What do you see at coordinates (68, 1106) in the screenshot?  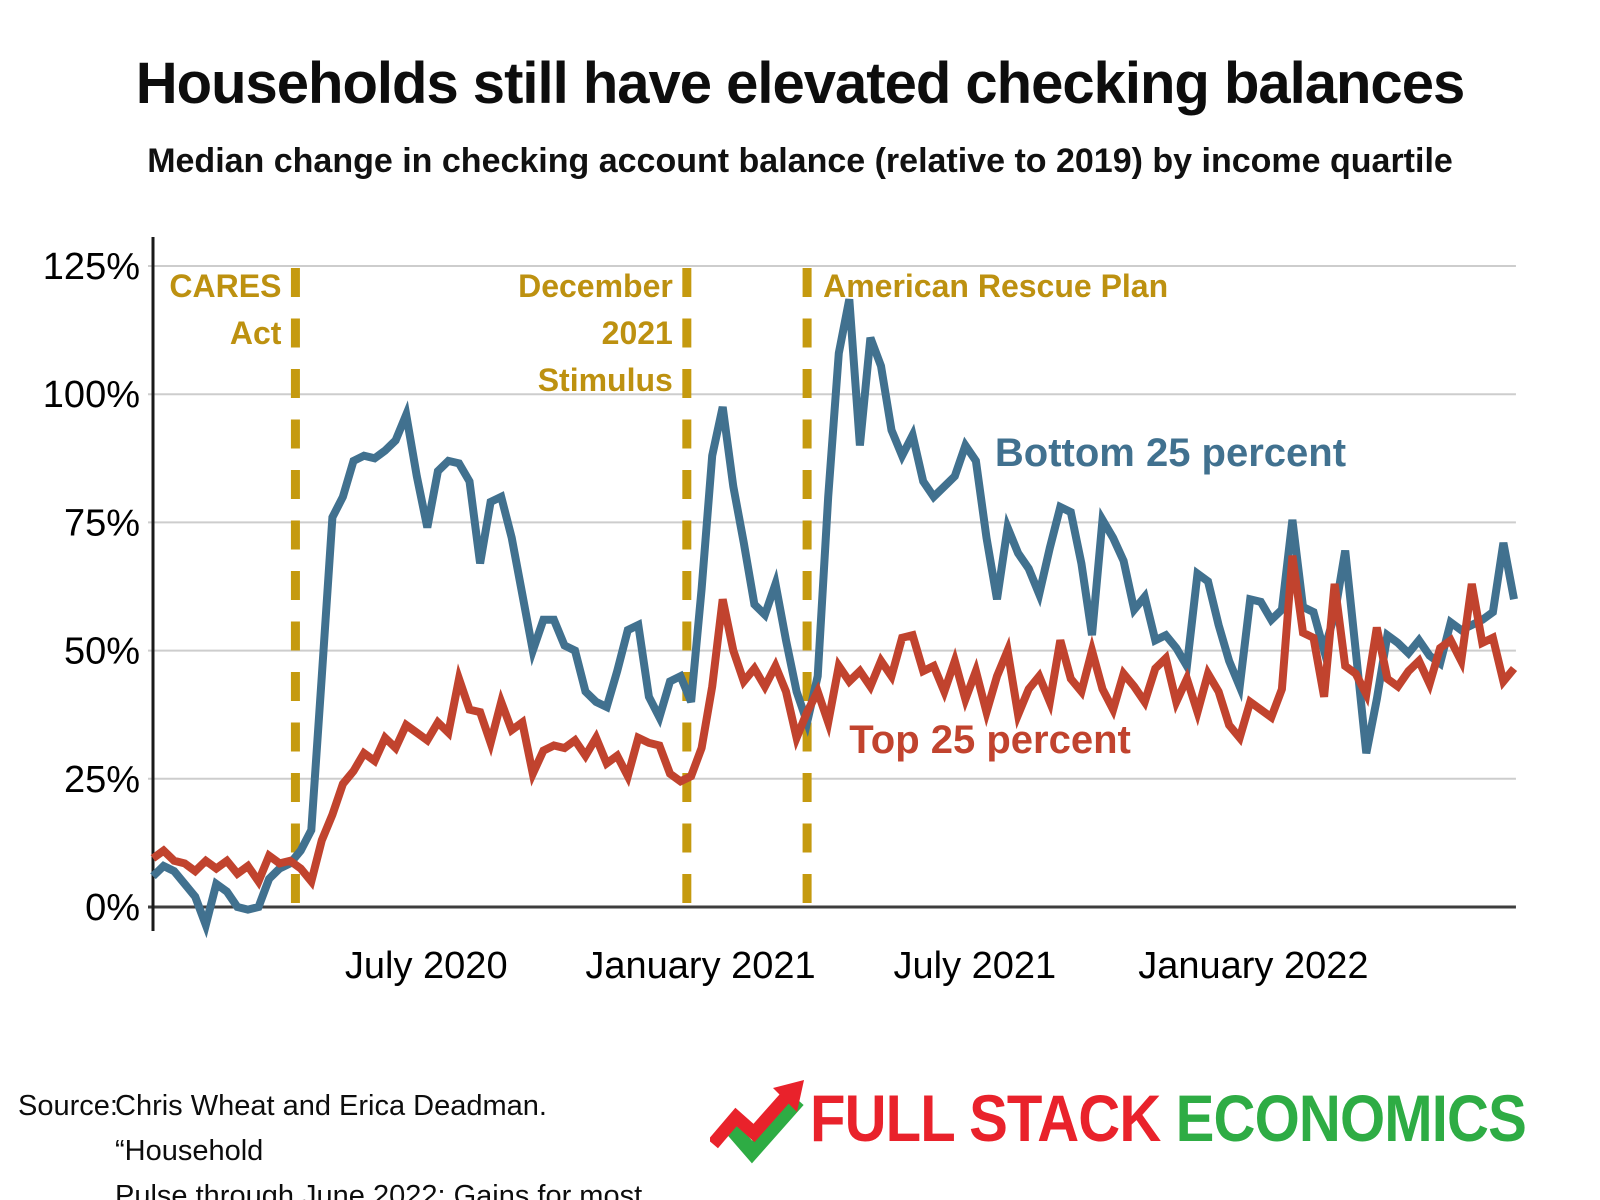 I see `source-label: Source:` at bounding box center [68, 1106].